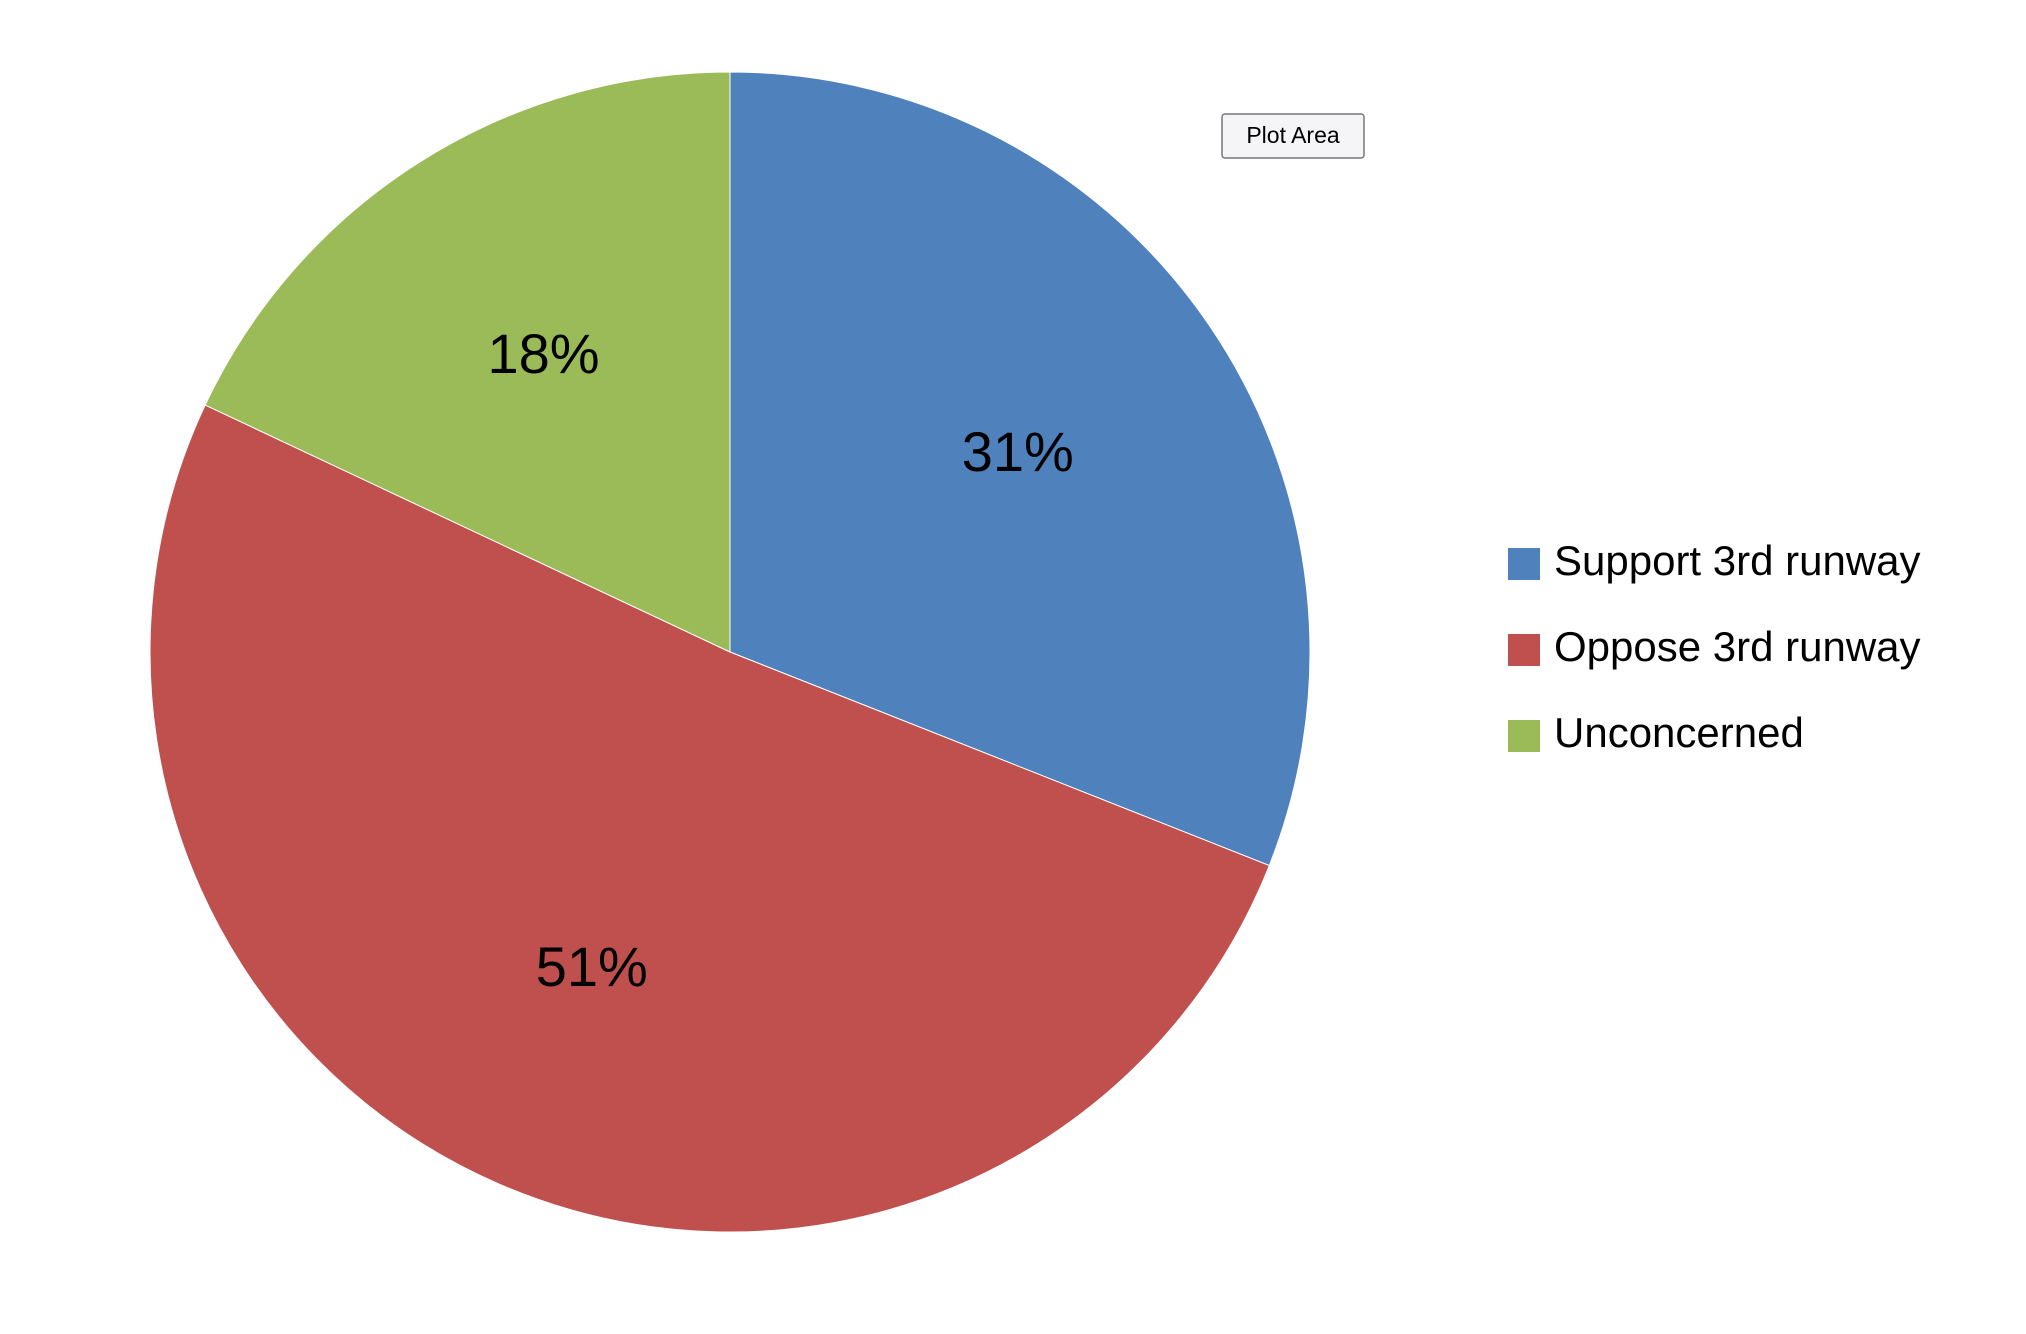  I want to click on tooltip: Plot Area, so click(1293, 136).